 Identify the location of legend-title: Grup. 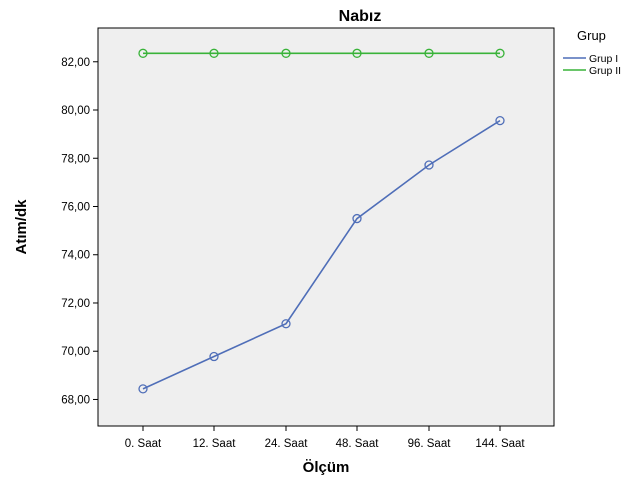
(591, 35).